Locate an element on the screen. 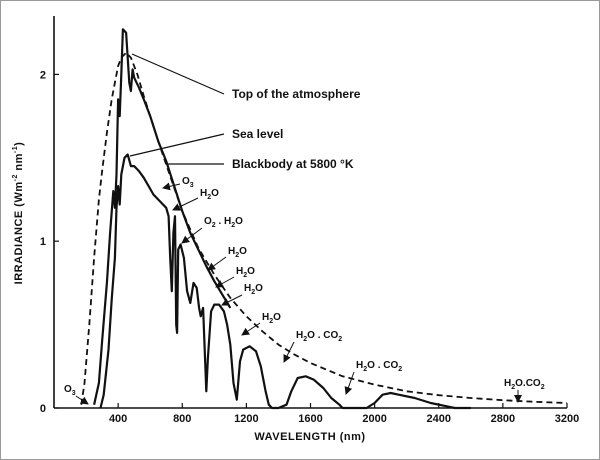 Image resolution: width=600 pixels, height=460 pixels. sea-level-pointer is located at coordinates (177, 145).